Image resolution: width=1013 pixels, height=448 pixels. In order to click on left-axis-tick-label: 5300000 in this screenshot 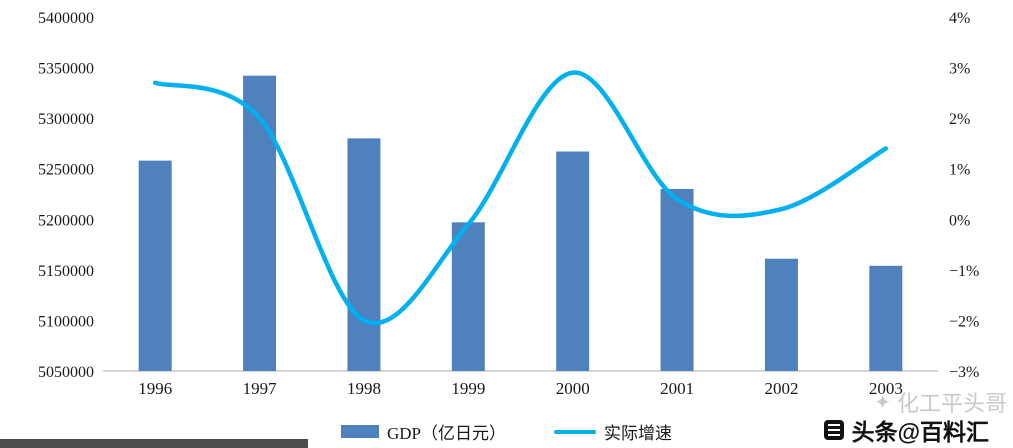, I will do `click(66, 119)`.